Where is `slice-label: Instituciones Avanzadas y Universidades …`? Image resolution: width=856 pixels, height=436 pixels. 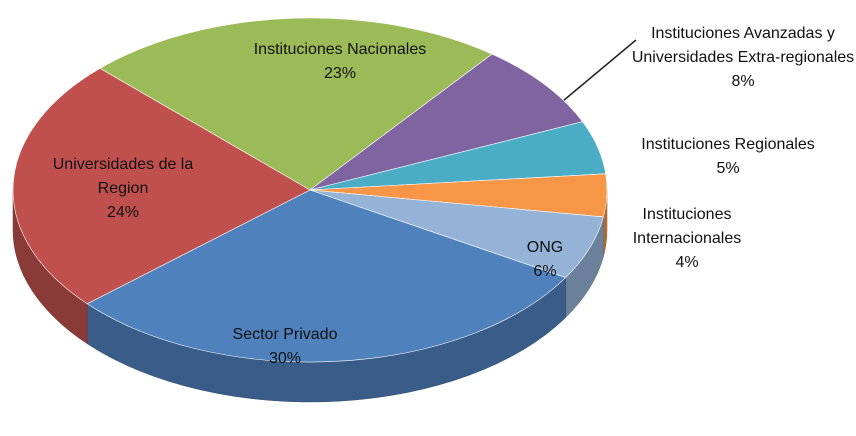 slice-label: Instituciones Avanzadas y Universidades … is located at coordinates (743, 58).